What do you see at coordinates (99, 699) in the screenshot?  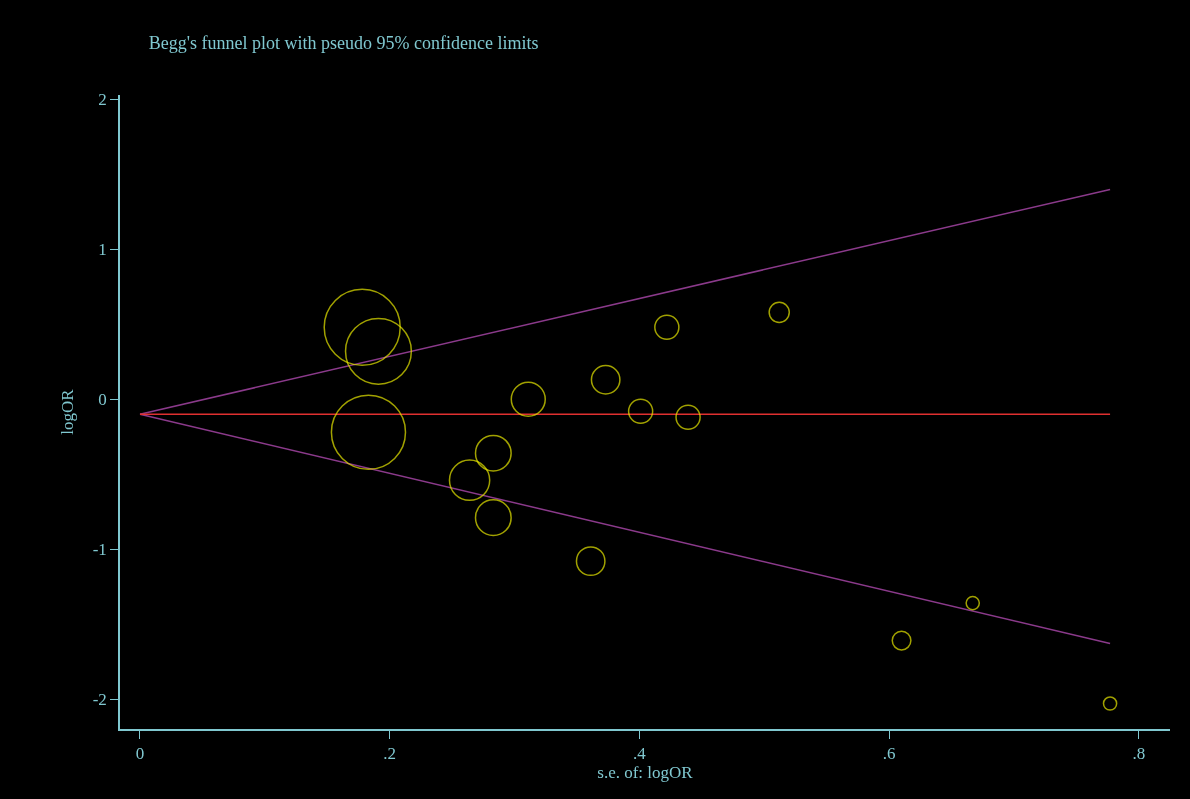 I see `y-tick-label: -2` at bounding box center [99, 699].